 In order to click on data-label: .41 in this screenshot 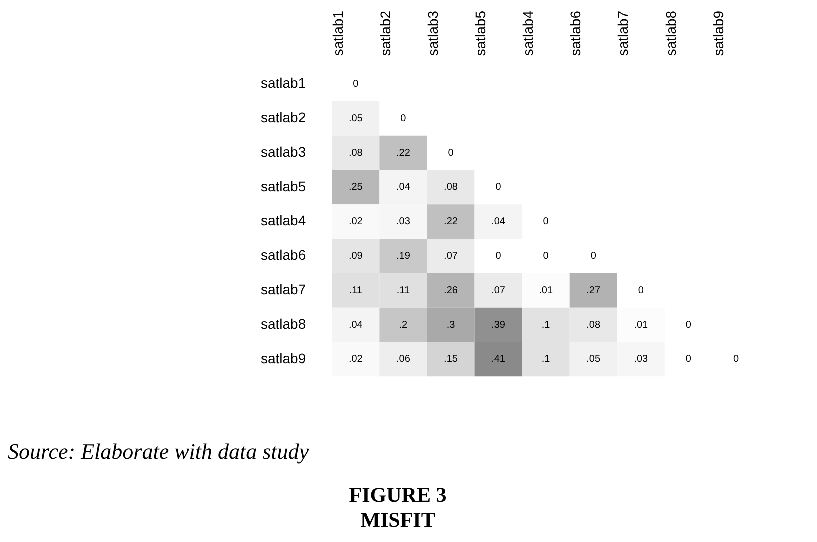, I will do `click(499, 360)`.